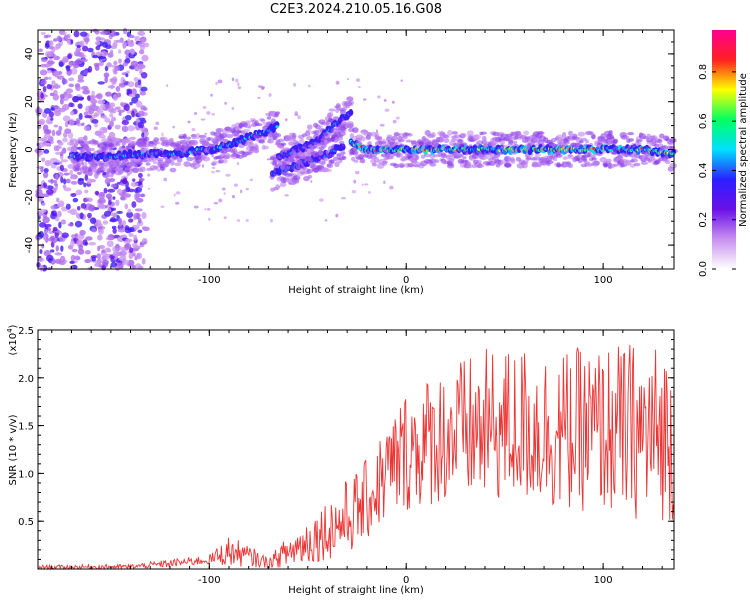 The image size is (750, 600). What do you see at coordinates (703, 72) in the screenshot?
I see `colorbar-tick-label: 0.8` at bounding box center [703, 72].